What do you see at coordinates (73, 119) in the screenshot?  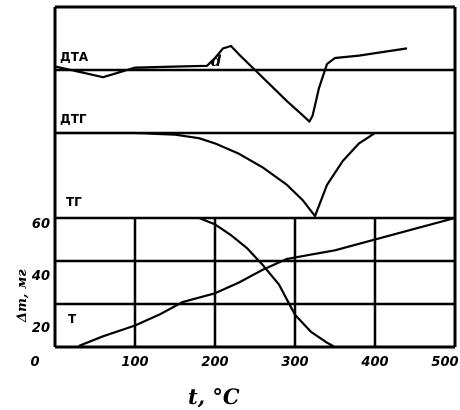 I see `dtg-panel-label: ДТГ` at bounding box center [73, 119].